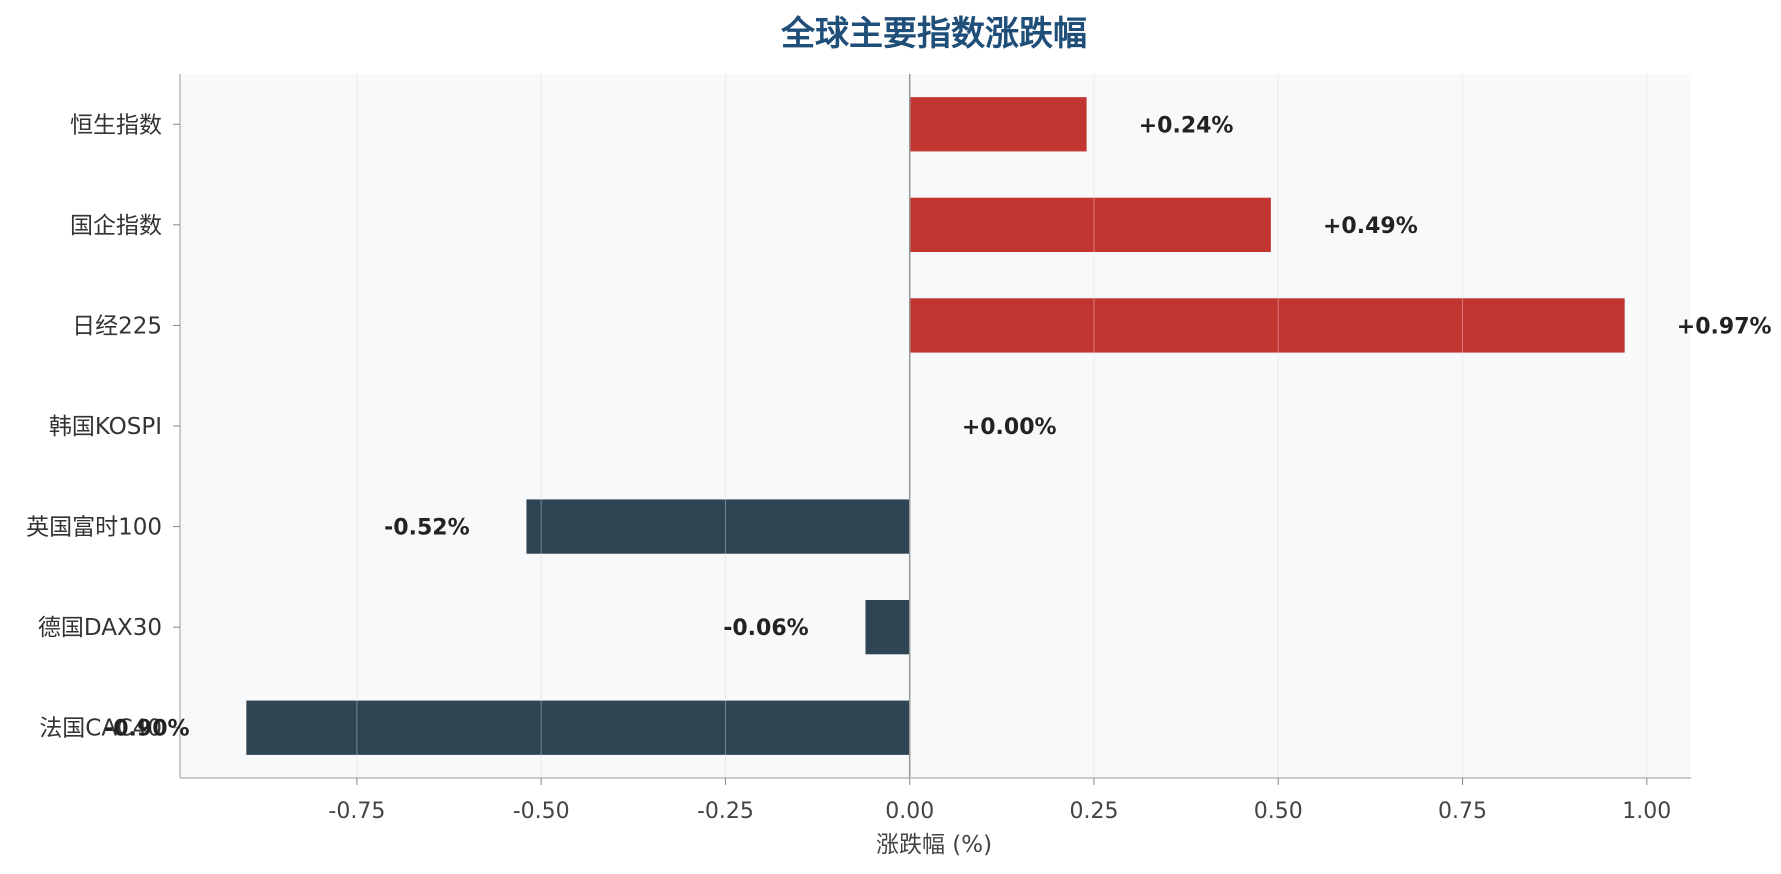 This screenshot has width=1781, height=874. I want to click on x-tick-label: -0.50, so click(541, 811).